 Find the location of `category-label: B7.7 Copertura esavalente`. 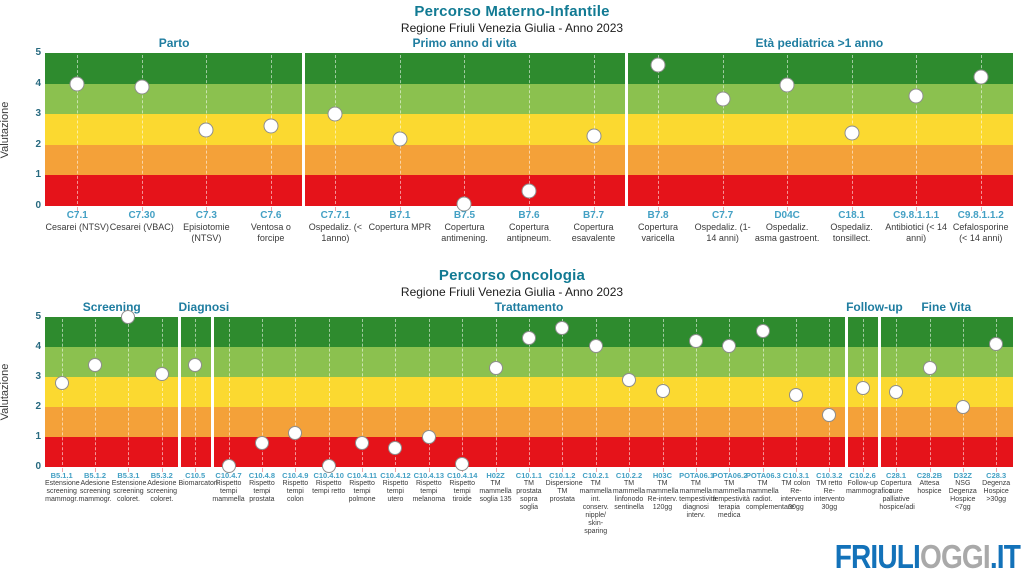

category-label: B7.7 Copertura esavalente is located at coordinates (593, 237).